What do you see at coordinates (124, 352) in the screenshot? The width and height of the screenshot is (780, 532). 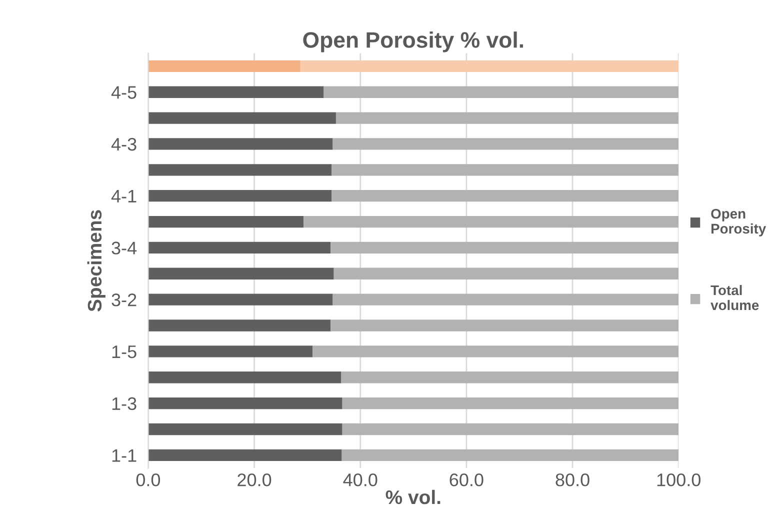 I see `y-tick-label: 1-5` at bounding box center [124, 352].